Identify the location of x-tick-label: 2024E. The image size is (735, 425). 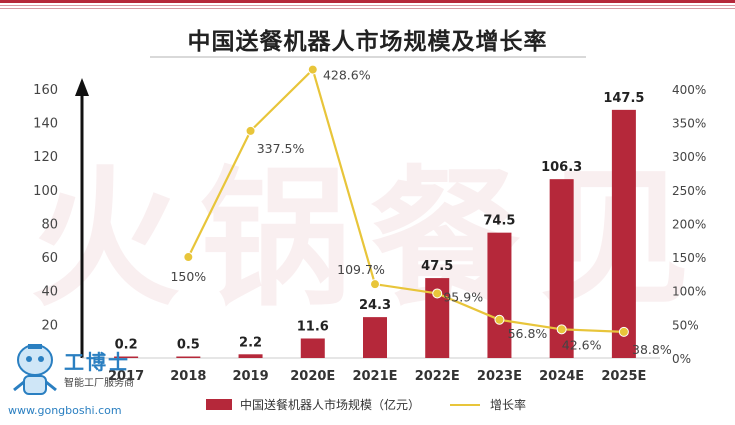
(561, 376).